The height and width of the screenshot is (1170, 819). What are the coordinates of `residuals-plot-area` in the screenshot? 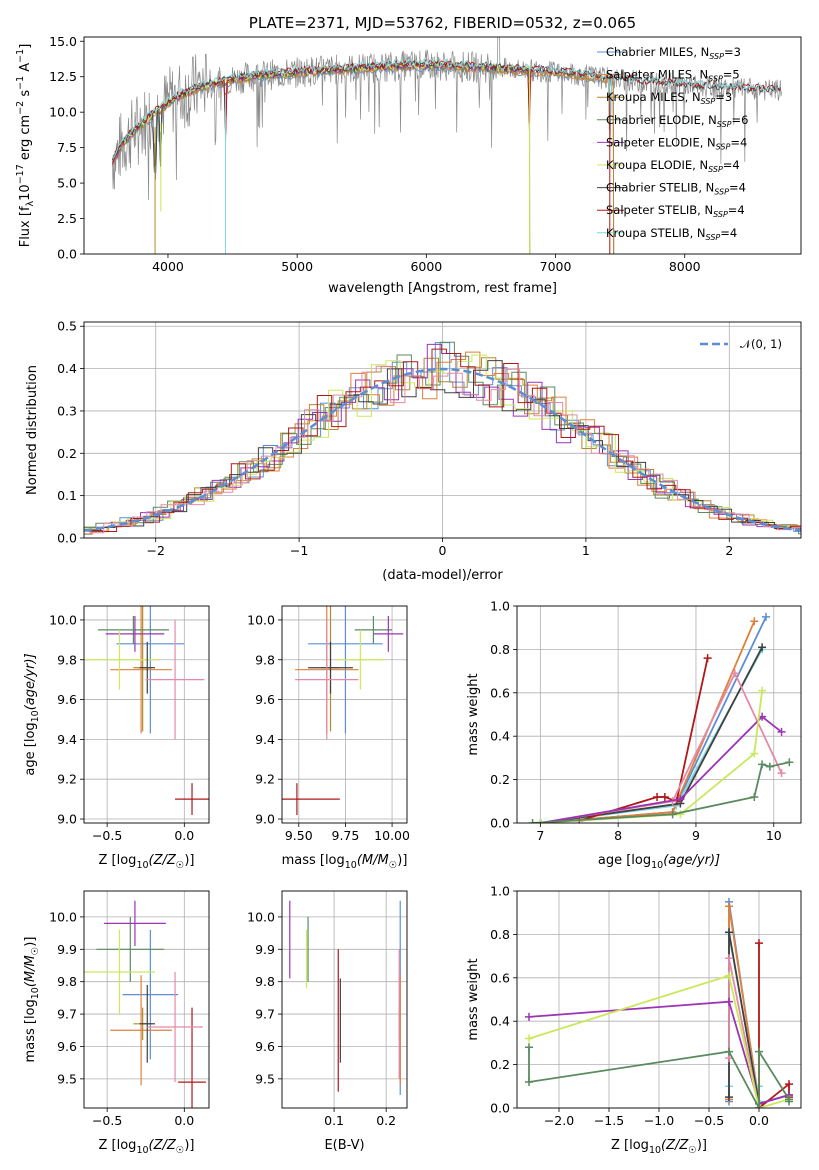 It's located at (442, 438).